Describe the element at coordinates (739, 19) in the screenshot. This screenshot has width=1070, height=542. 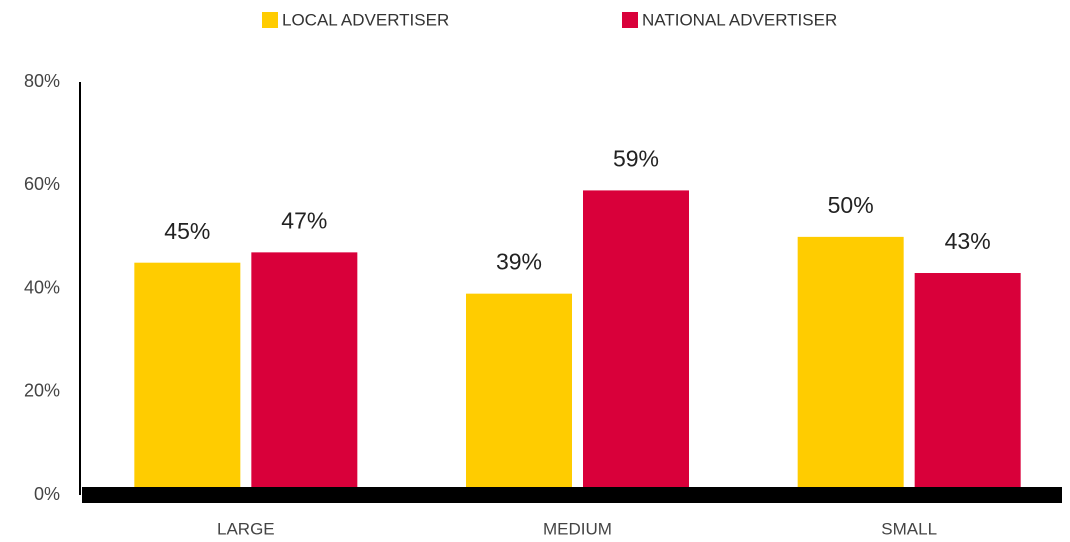
I see `legend-label: NATIONAL ADVERTISER` at that location.